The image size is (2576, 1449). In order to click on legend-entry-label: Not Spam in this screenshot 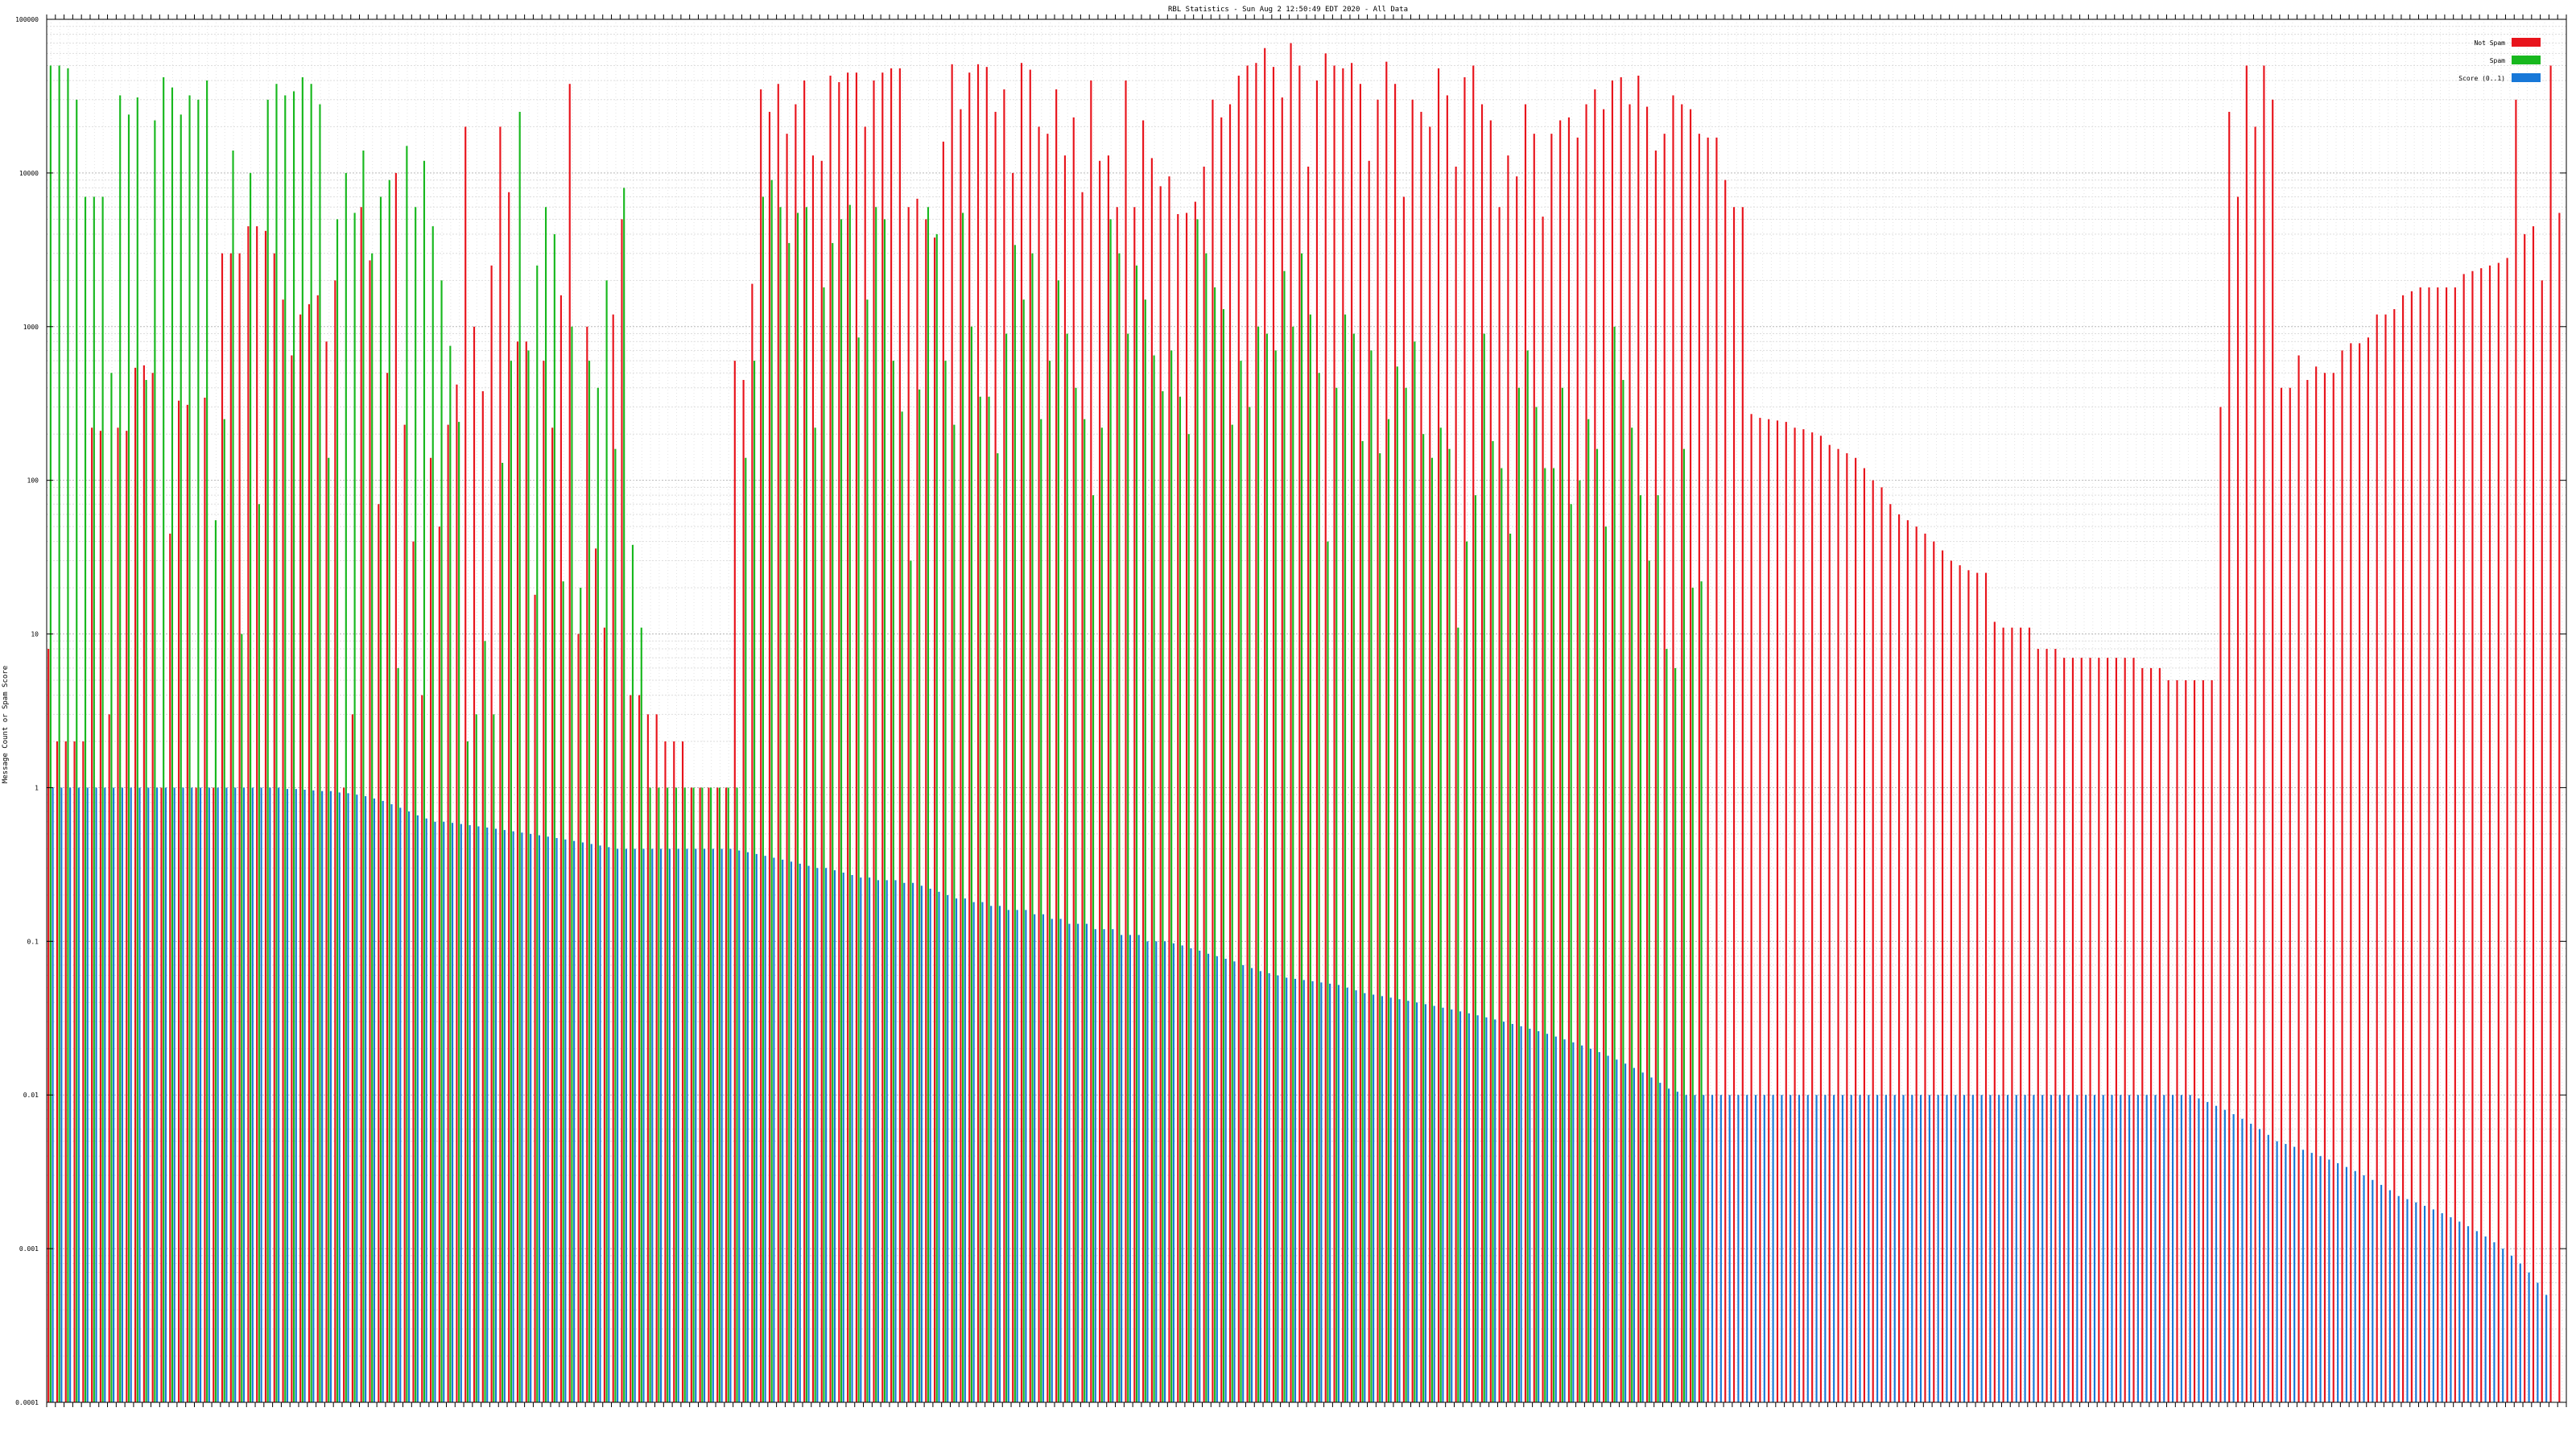, I will do `click(2489, 43)`.